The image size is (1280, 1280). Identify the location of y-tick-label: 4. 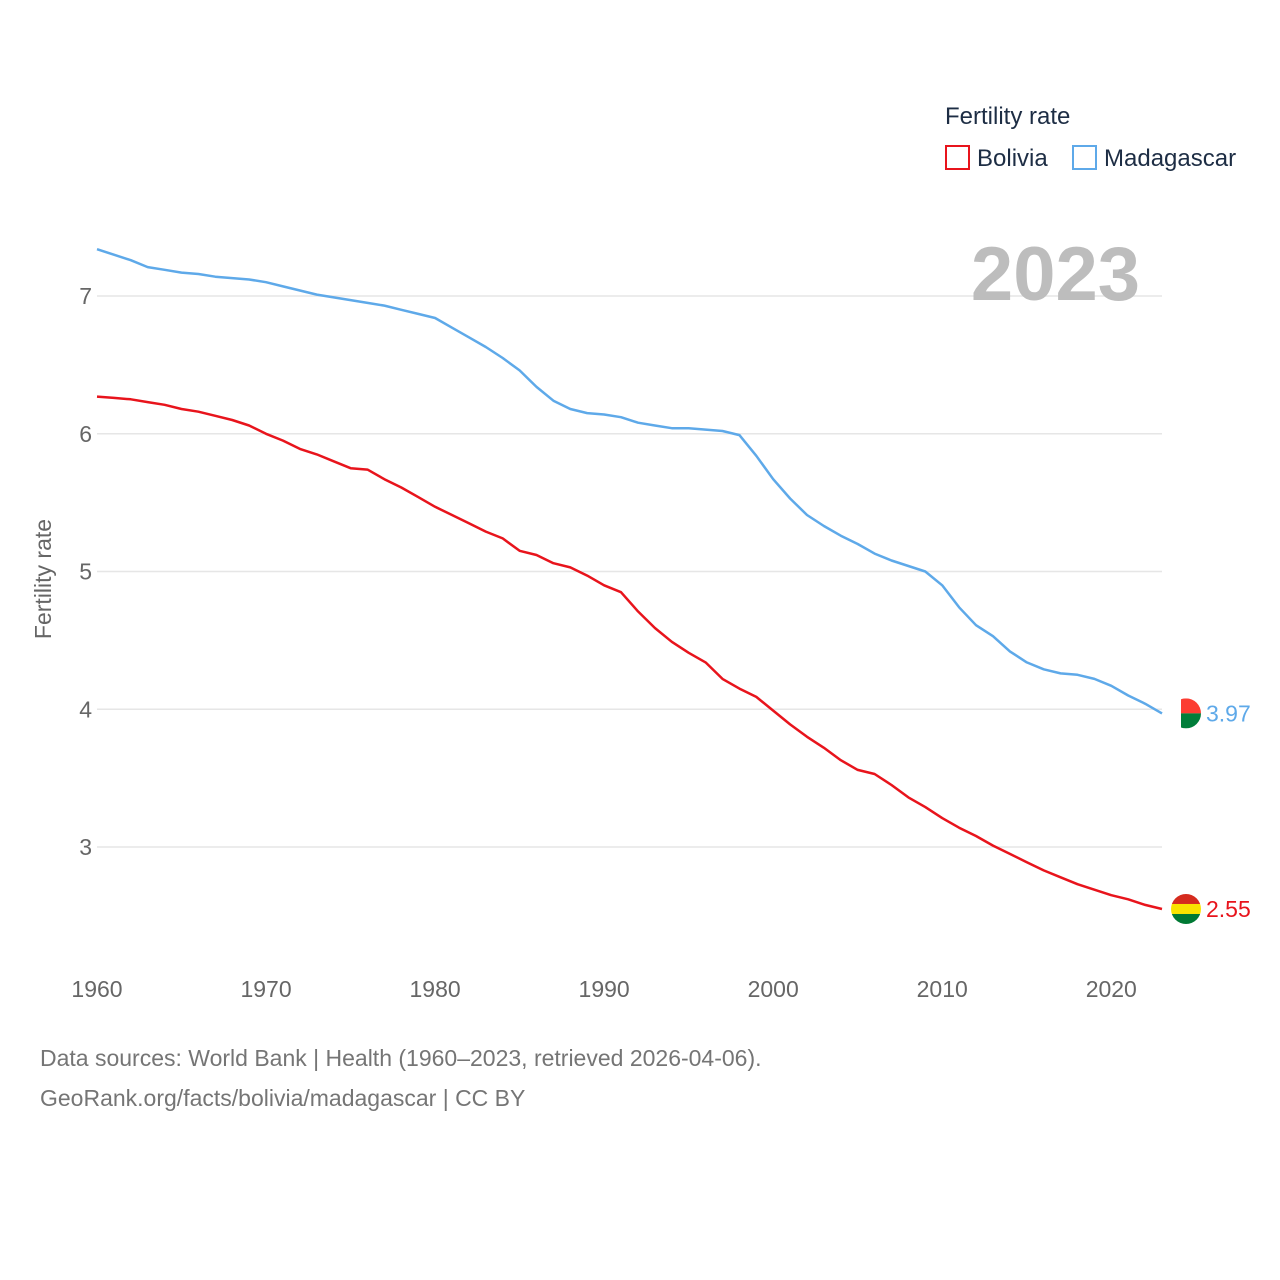
(85, 709).